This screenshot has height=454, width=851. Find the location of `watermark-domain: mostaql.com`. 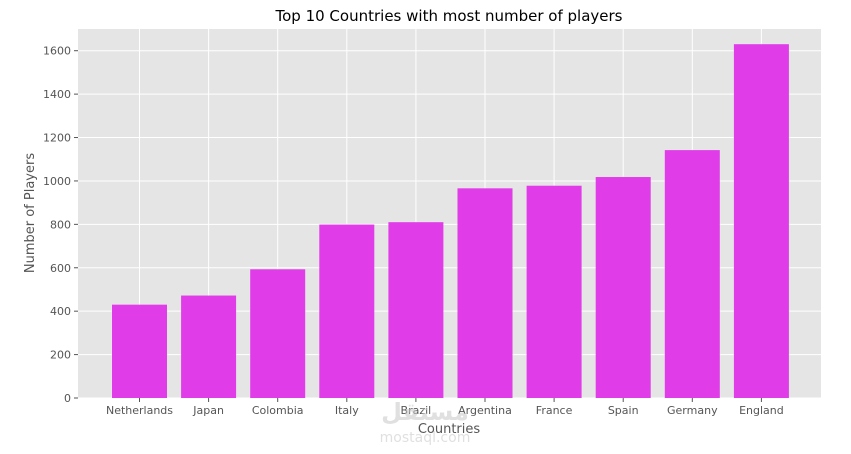

watermark-domain: mostaql.com is located at coordinates (425, 438).